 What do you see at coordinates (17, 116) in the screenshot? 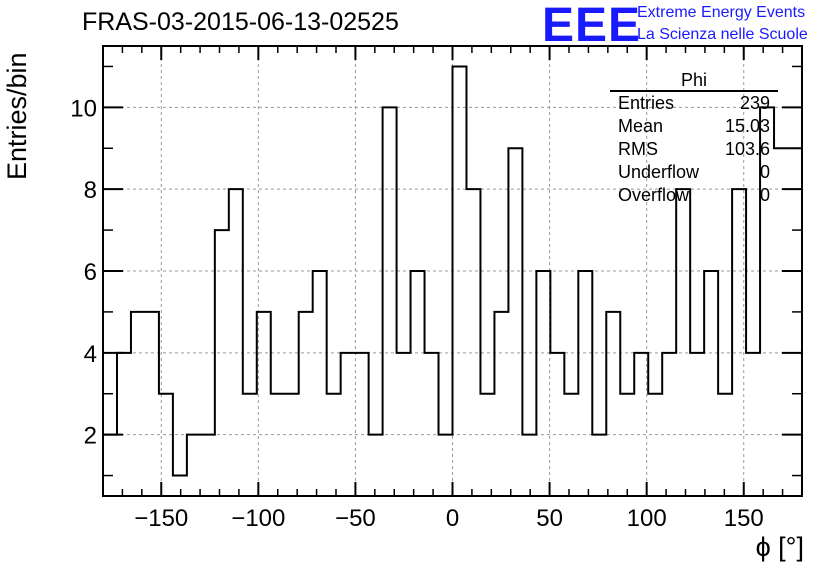
I see `y-axis-label: Entries/bin` at bounding box center [17, 116].